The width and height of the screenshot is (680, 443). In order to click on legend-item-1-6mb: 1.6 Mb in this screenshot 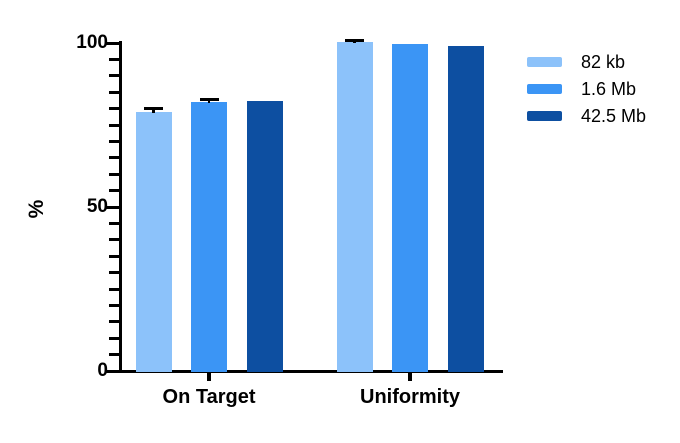, I will do `click(586, 89)`.